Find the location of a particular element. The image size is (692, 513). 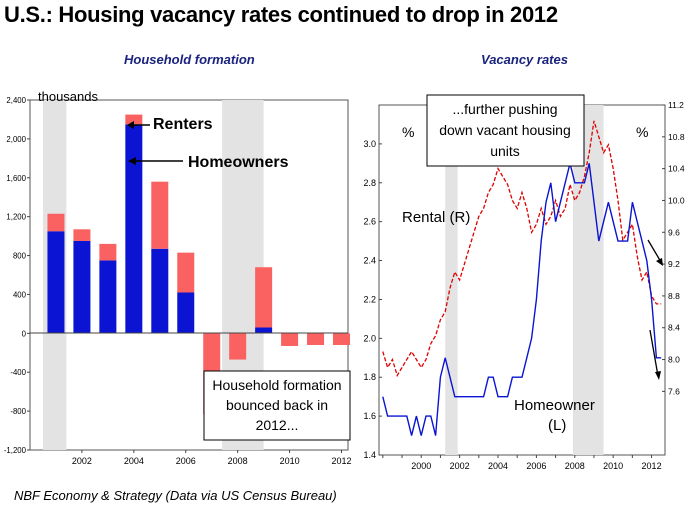

right-right-y-tick-label: 11.2 is located at coordinates (676, 105).